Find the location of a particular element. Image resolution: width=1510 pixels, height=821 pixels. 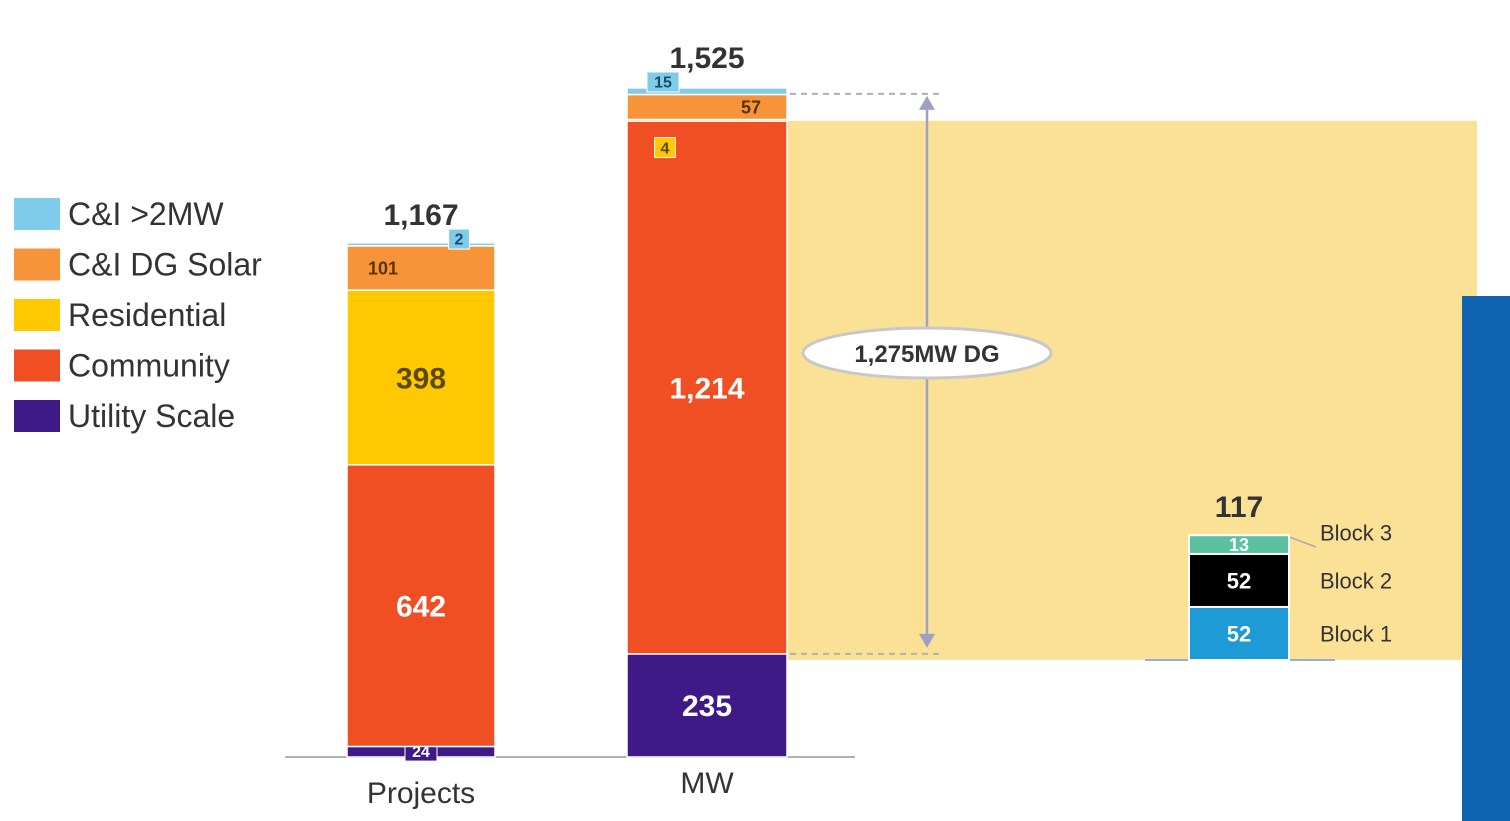

block-seg-label-block-2: 52 is located at coordinates (1239, 580).